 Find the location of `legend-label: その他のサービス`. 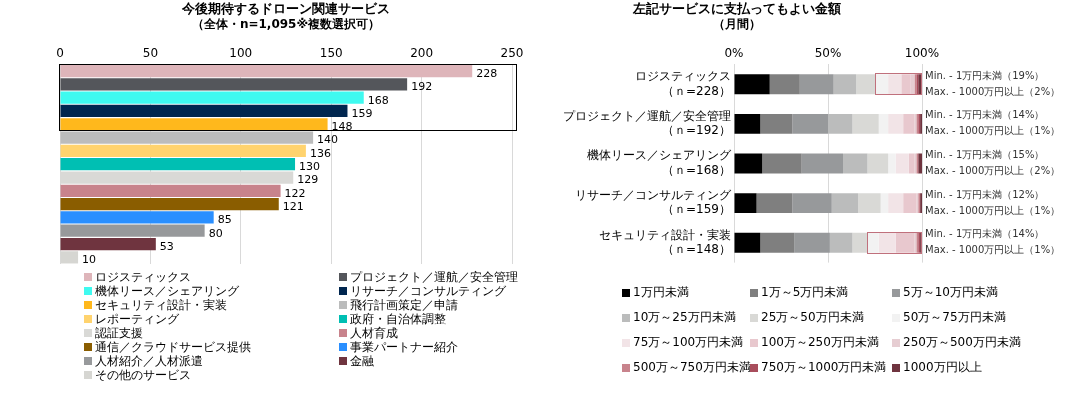

legend-label: その他のサービス is located at coordinates (143, 375).